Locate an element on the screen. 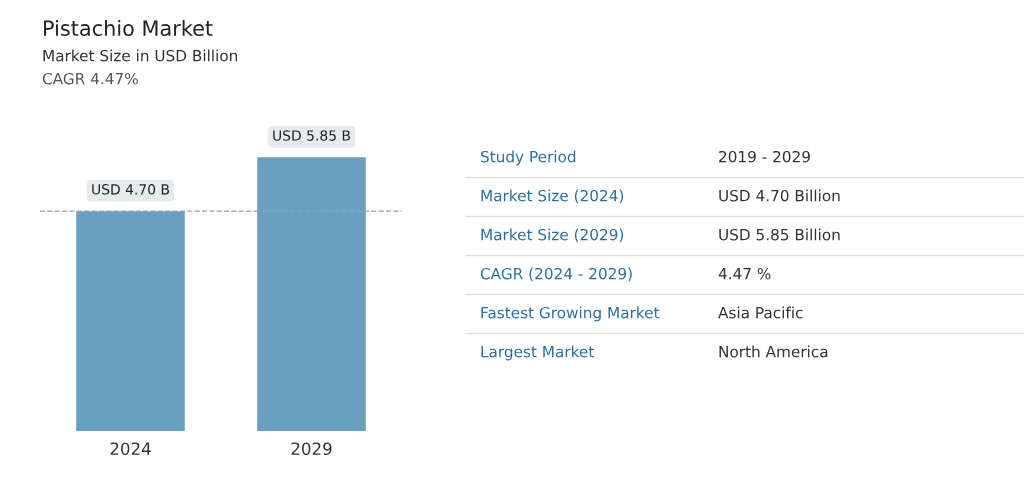 The height and width of the screenshot is (503, 1024). text: Largest Market is located at coordinates (537, 353).